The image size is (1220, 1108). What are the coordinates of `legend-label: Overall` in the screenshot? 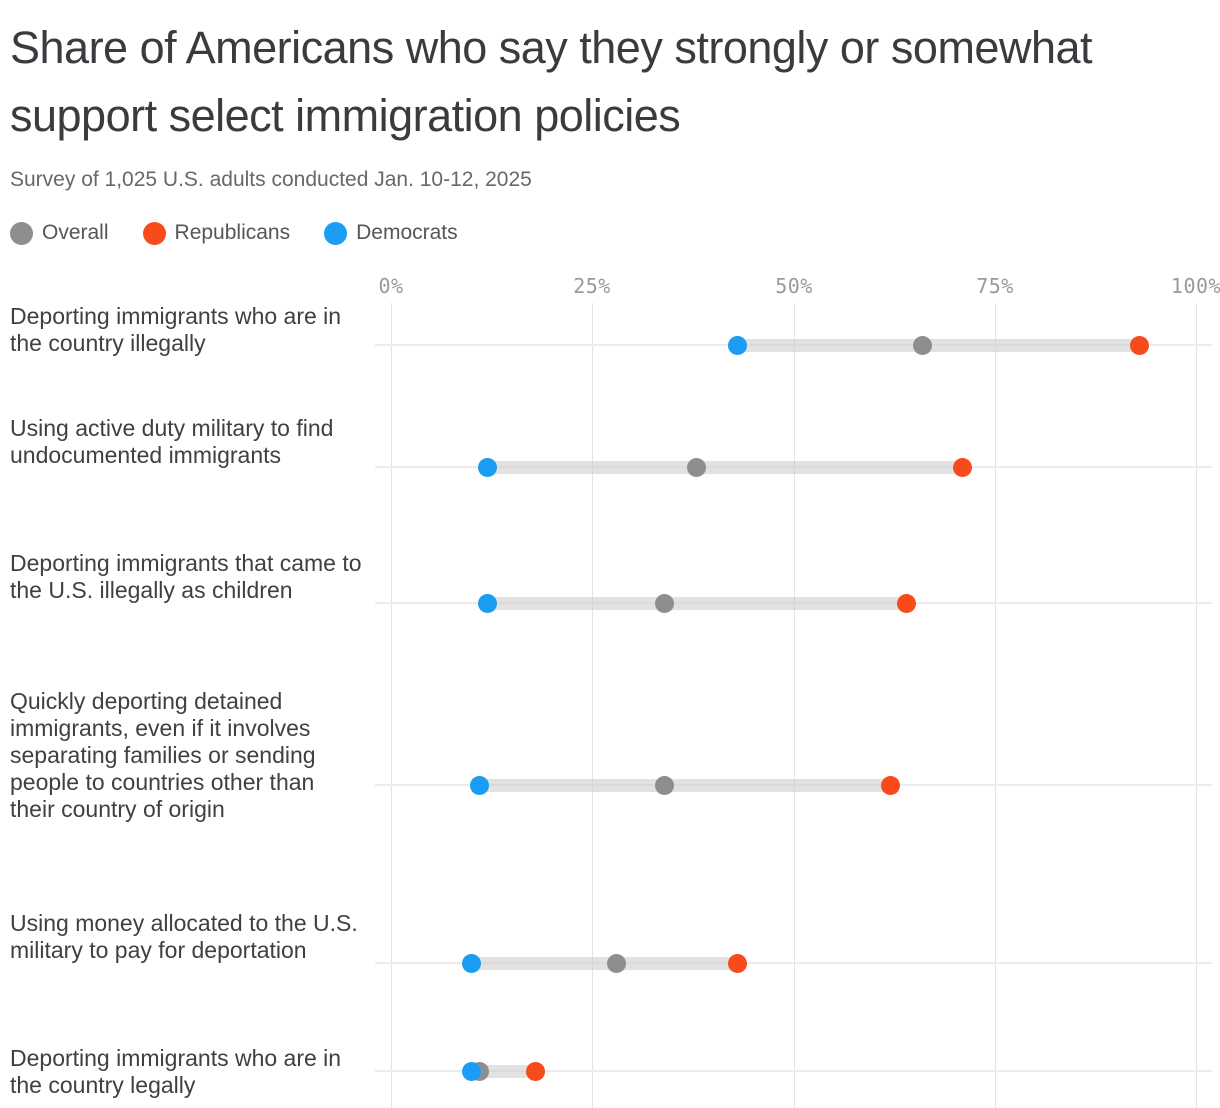 It's located at (75, 232).